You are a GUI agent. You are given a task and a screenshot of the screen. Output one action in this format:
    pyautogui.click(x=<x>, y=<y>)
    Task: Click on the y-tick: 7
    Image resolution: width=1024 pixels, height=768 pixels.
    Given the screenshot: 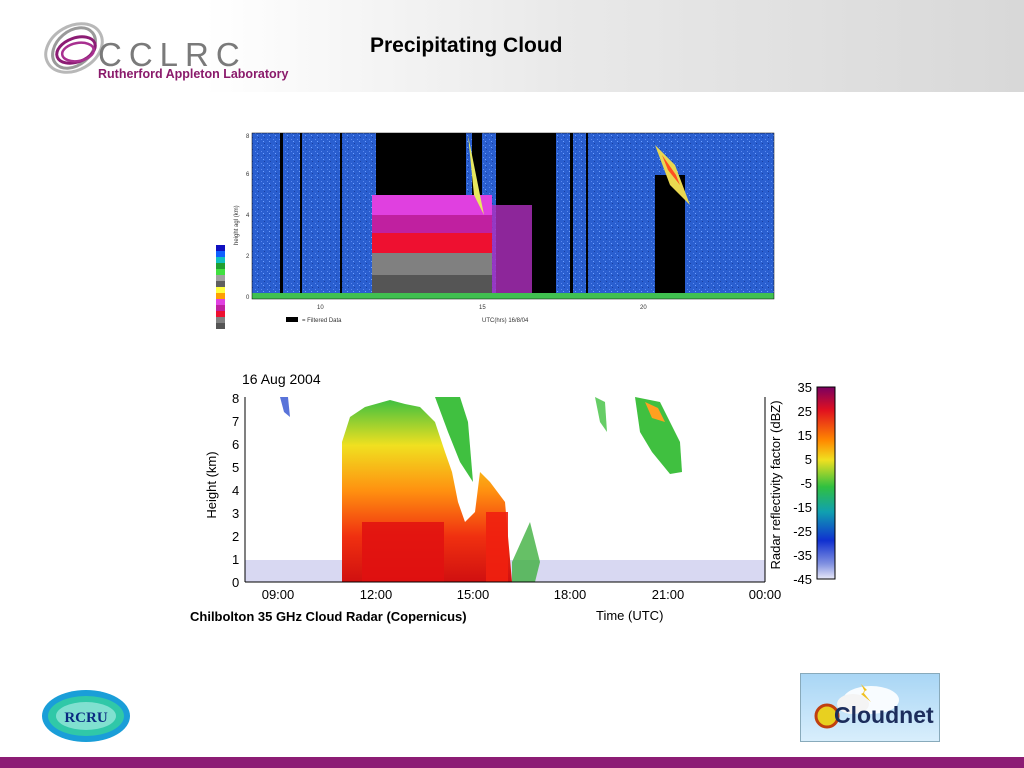 What is the action you would take?
    pyautogui.click(x=235, y=421)
    